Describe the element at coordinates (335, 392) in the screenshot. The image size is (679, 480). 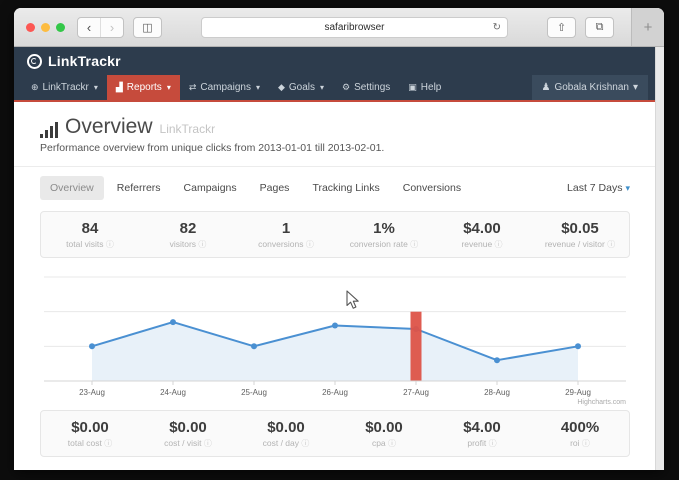
I see `x-axis-label: 26-Aug` at that location.